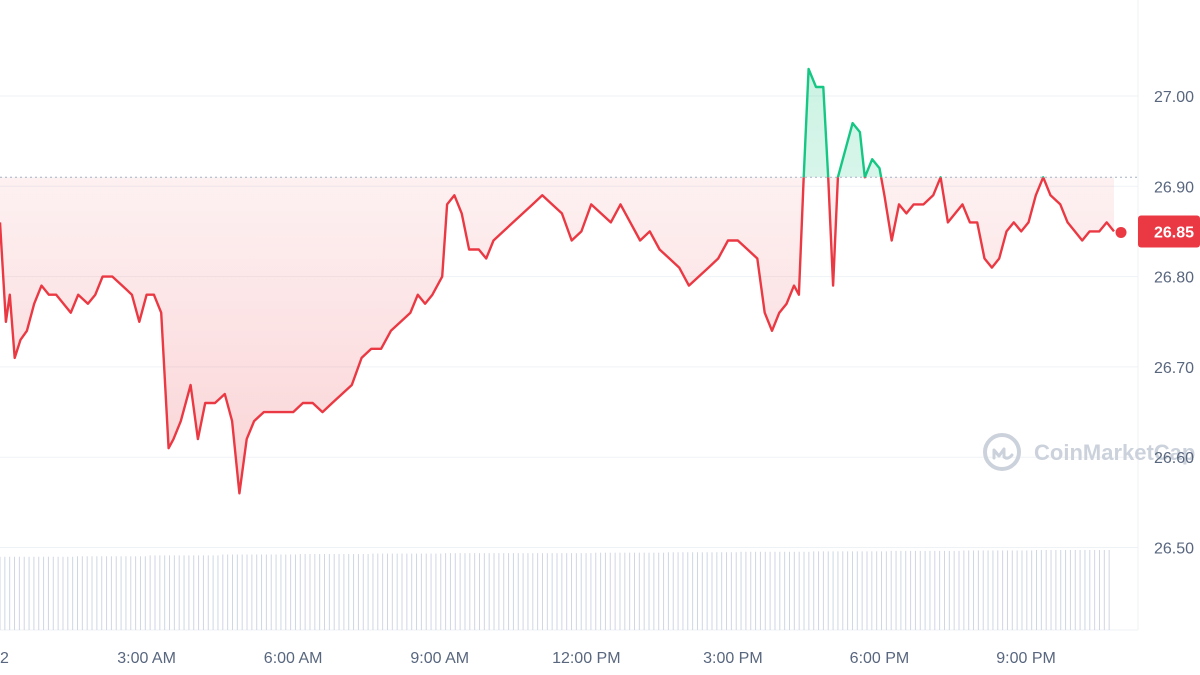 This screenshot has width=1200, height=675. Describe the element at coordinates (1174, 458) in the screenshot. I see `y-tick-label: 26.60` at that location.